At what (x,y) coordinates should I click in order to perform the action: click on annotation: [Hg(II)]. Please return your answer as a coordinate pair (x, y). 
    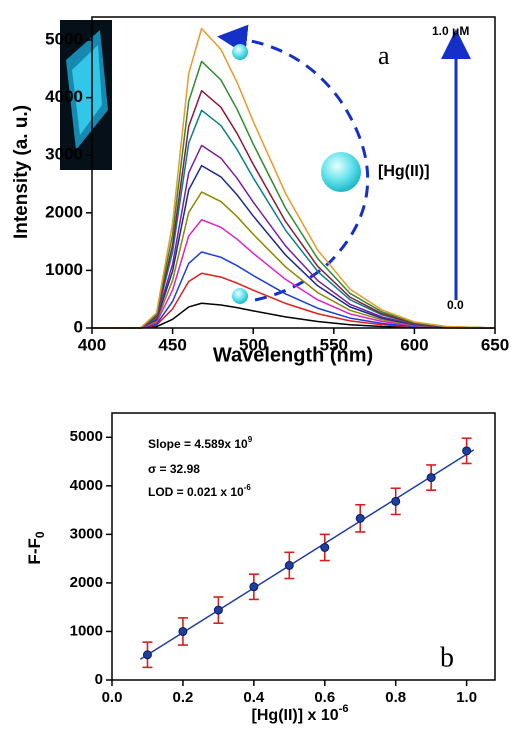
    Looking at the image, I should click on (404, 171).